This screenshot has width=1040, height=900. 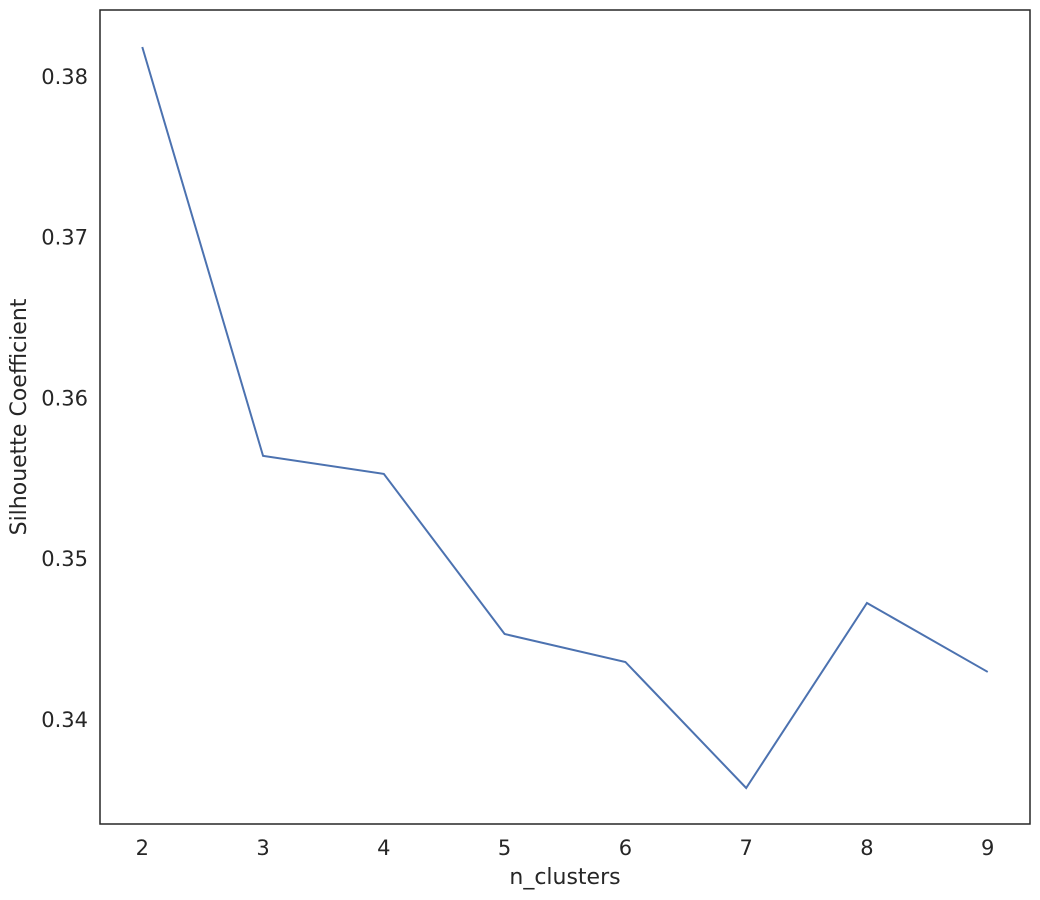 I want to click on x-tick-label: 2, so click(x=142, y=848).